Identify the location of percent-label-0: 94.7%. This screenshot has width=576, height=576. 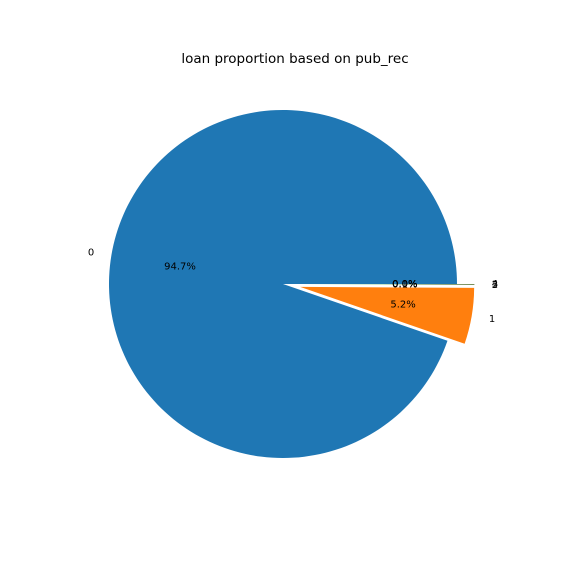
(180, 267).